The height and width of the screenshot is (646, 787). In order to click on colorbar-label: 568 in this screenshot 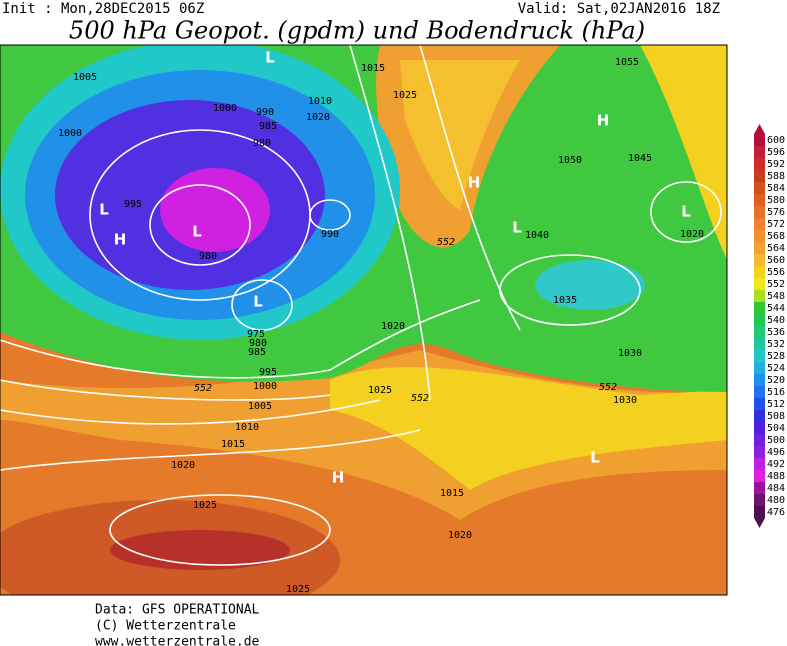, I will do `click(776, 236)`.